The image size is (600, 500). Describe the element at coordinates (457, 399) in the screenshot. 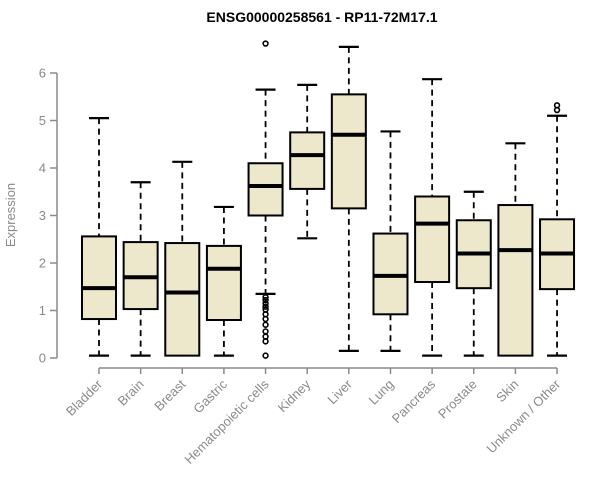

I see `x-tick-label-prostate: Prostate` at that location.